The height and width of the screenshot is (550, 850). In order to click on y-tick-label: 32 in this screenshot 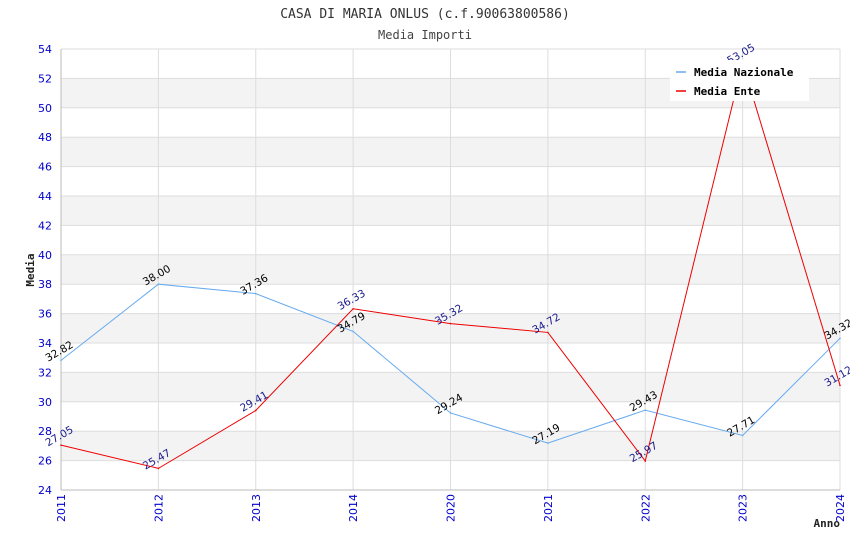, I will do `click(45, 372)`.